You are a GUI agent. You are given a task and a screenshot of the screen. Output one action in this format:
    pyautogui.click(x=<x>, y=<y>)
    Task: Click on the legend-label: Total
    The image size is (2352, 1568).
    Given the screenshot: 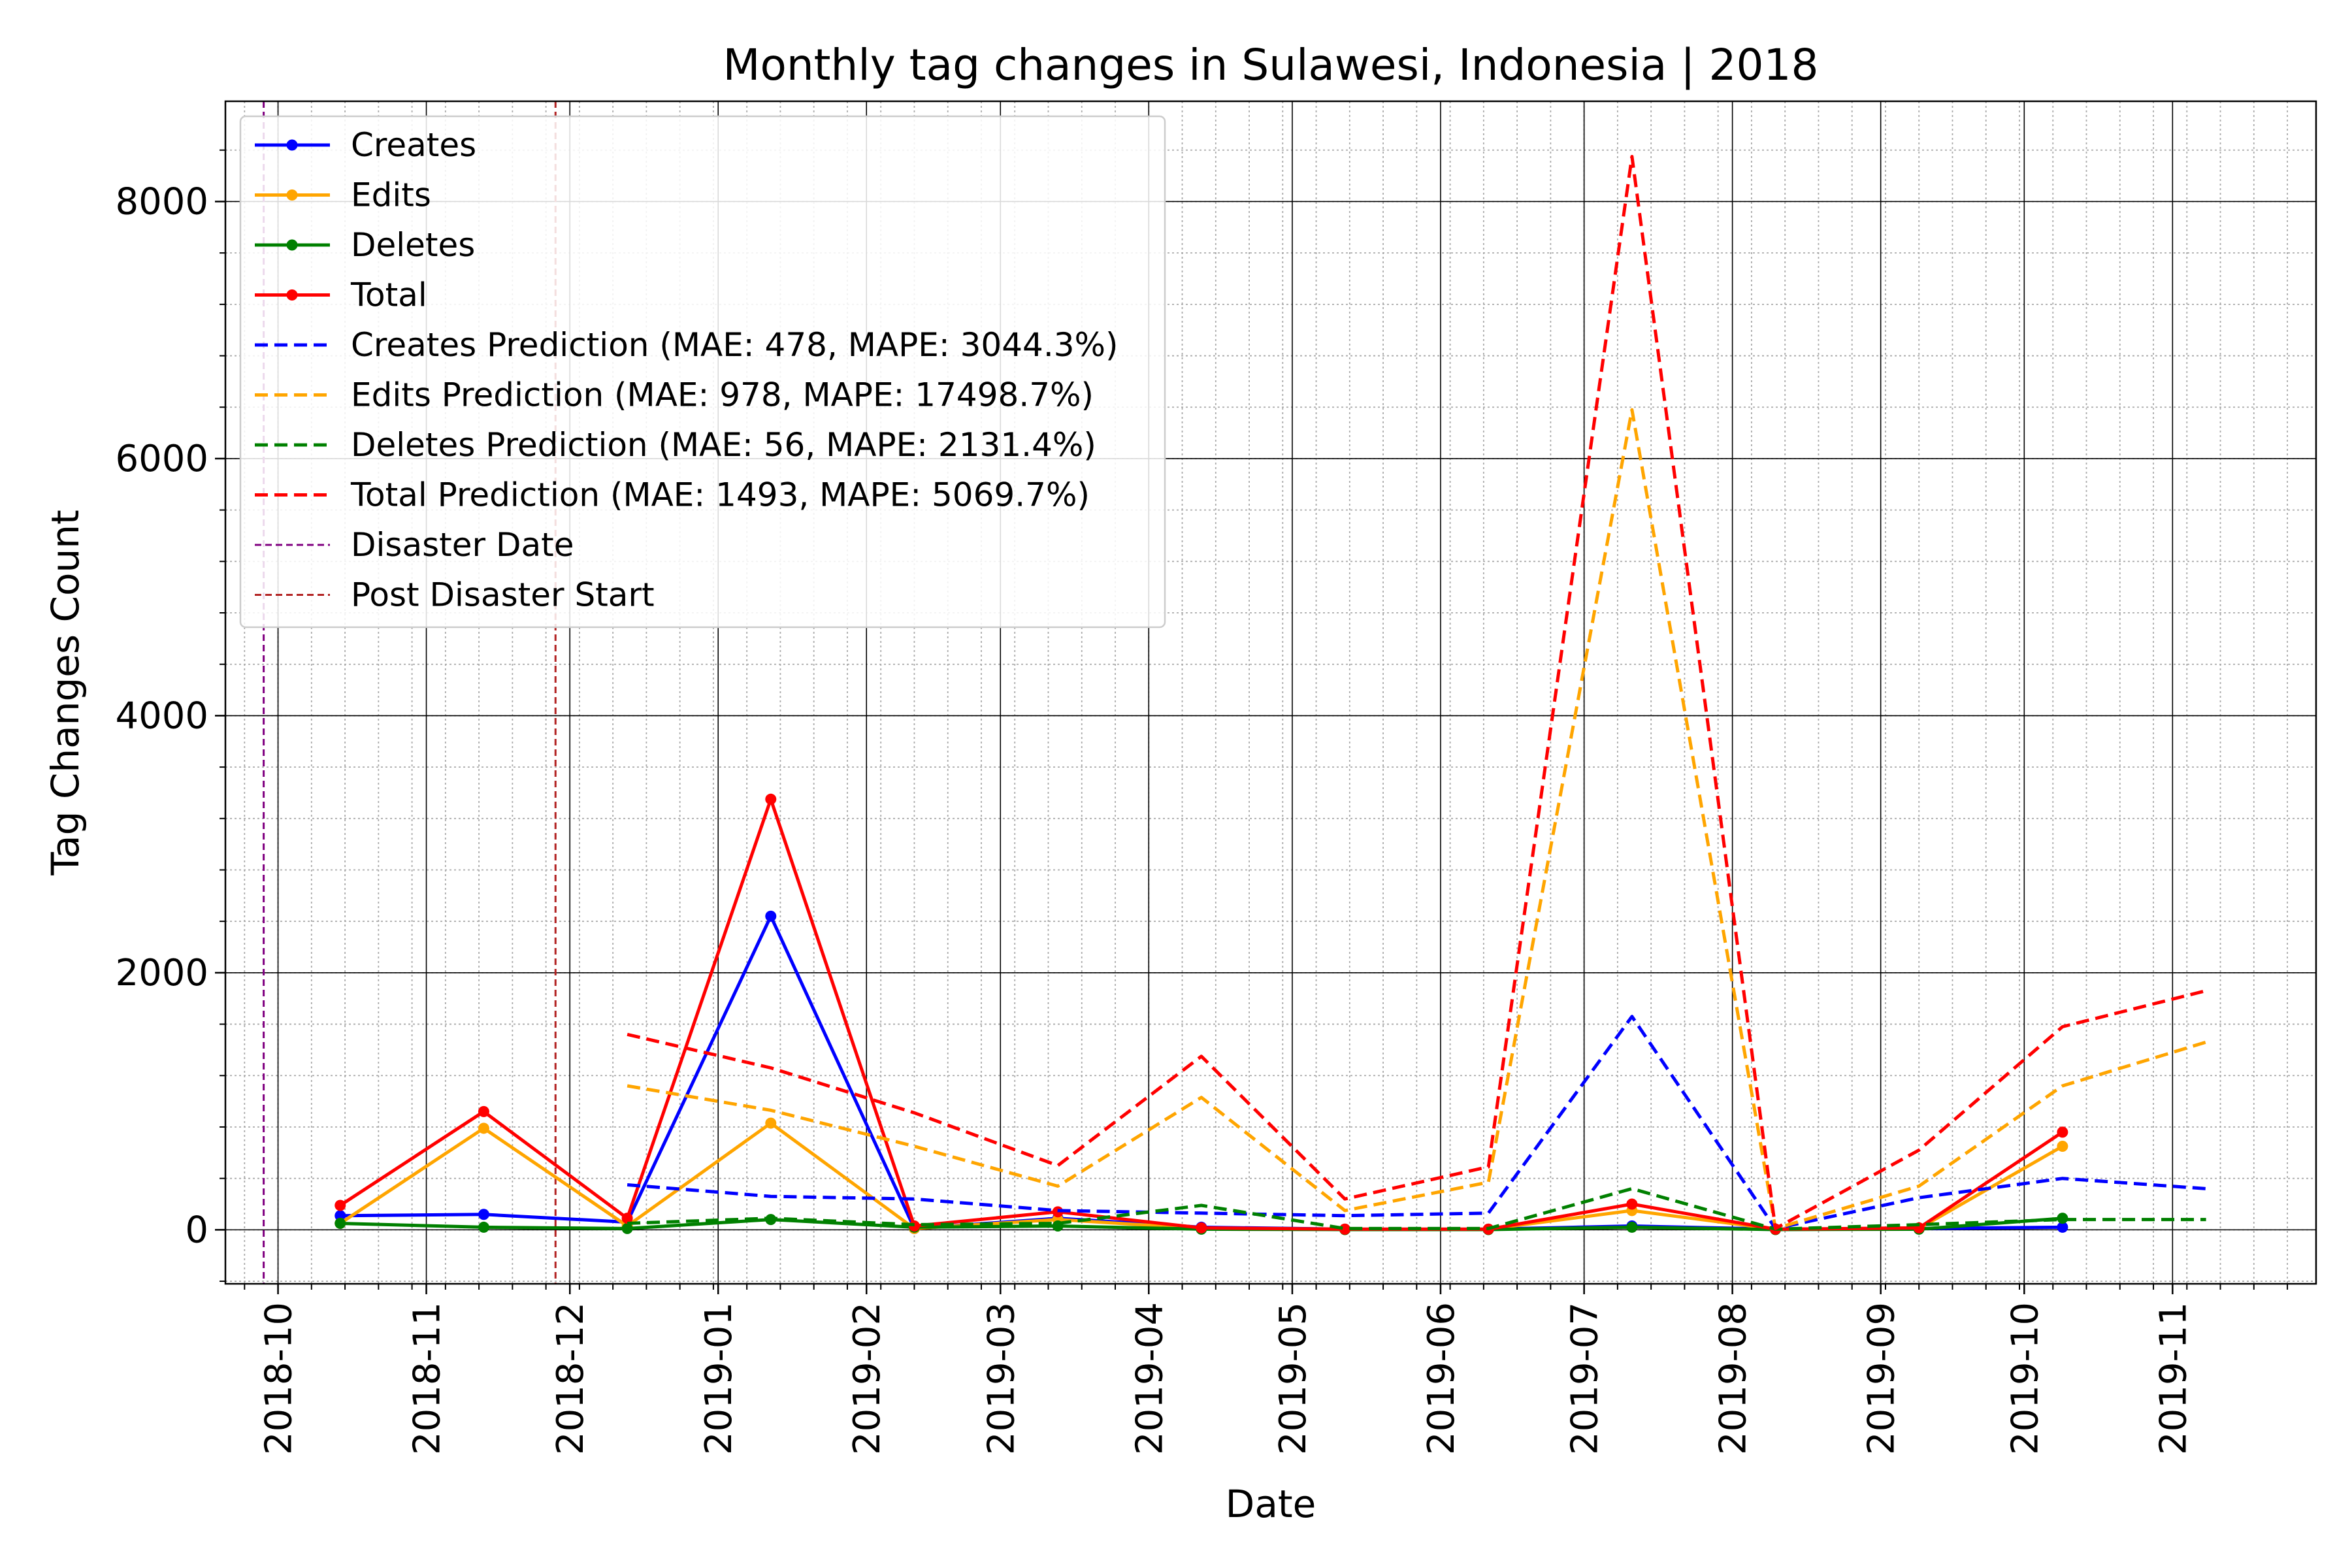 What is the action you would take?
    pyautogui.click(x=388, y=295)
    